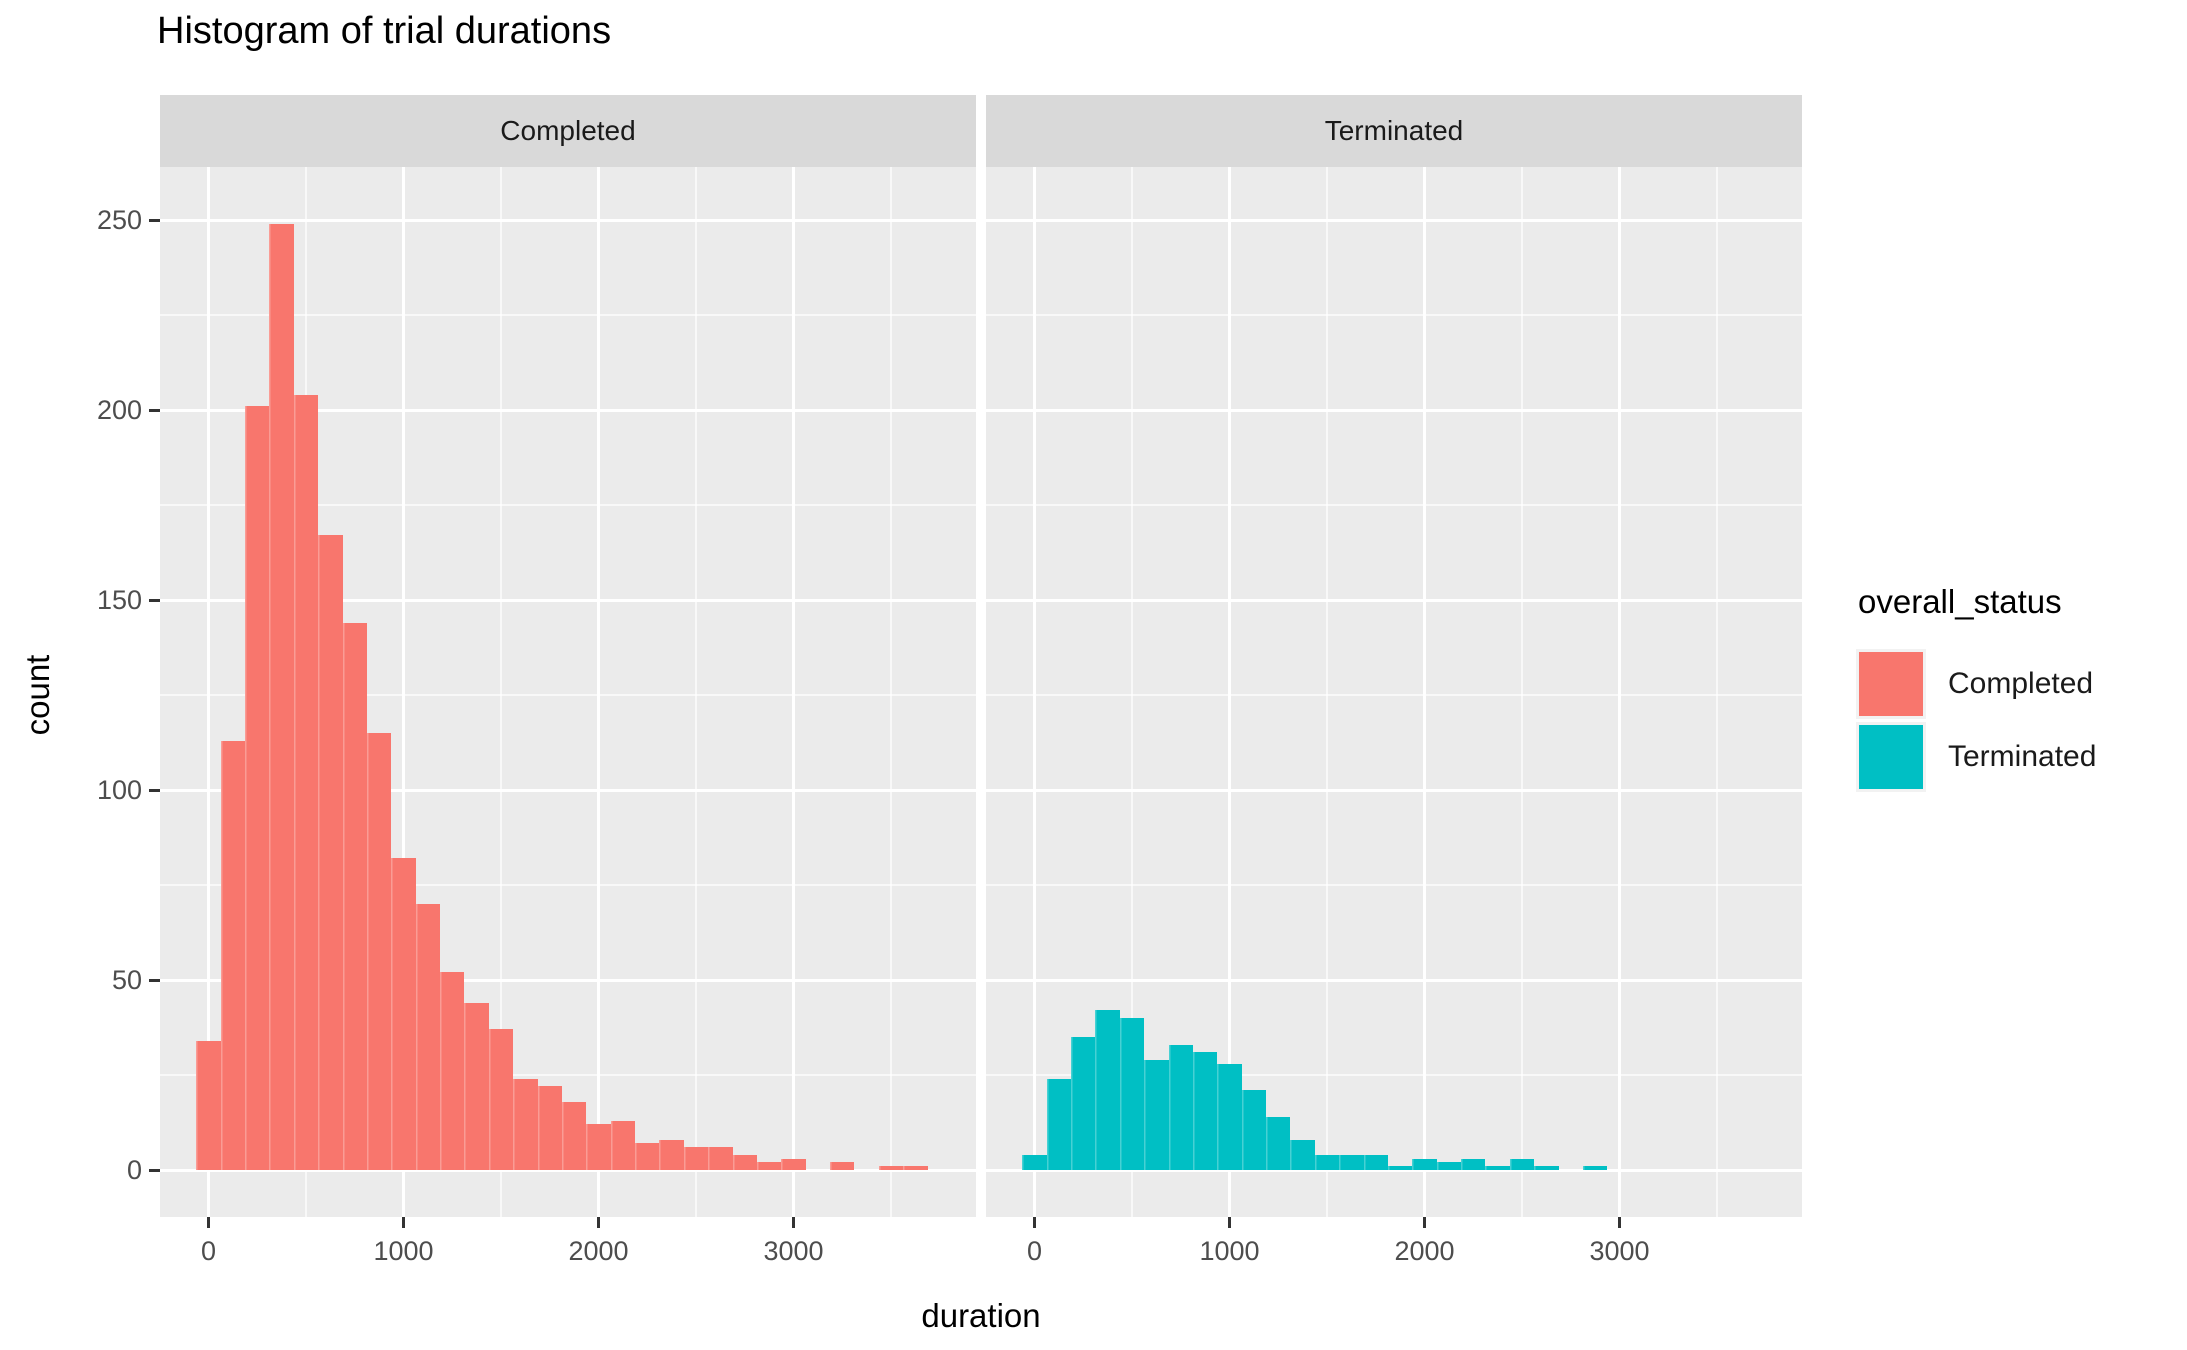  I want to click on legend-label-completed: Completed, so click(2021, 683).